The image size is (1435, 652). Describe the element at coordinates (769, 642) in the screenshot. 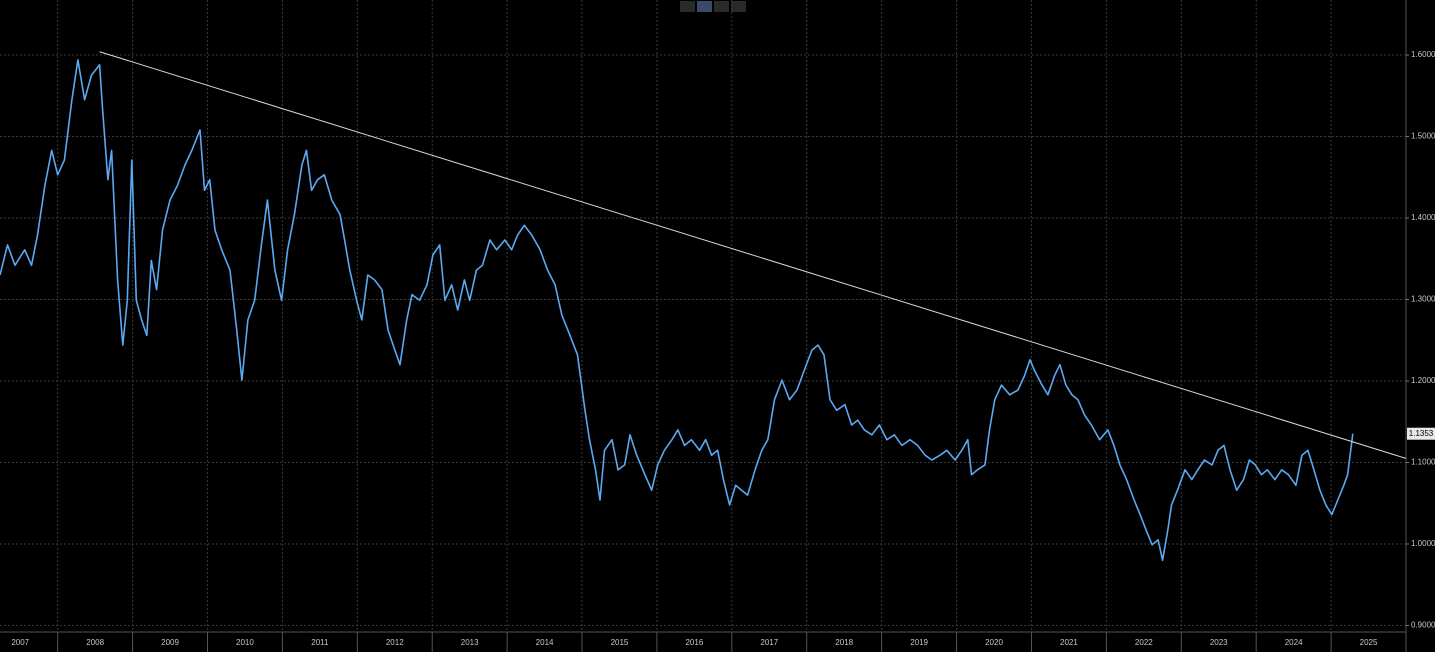

I see `x-tick-label: 2017` at that location.